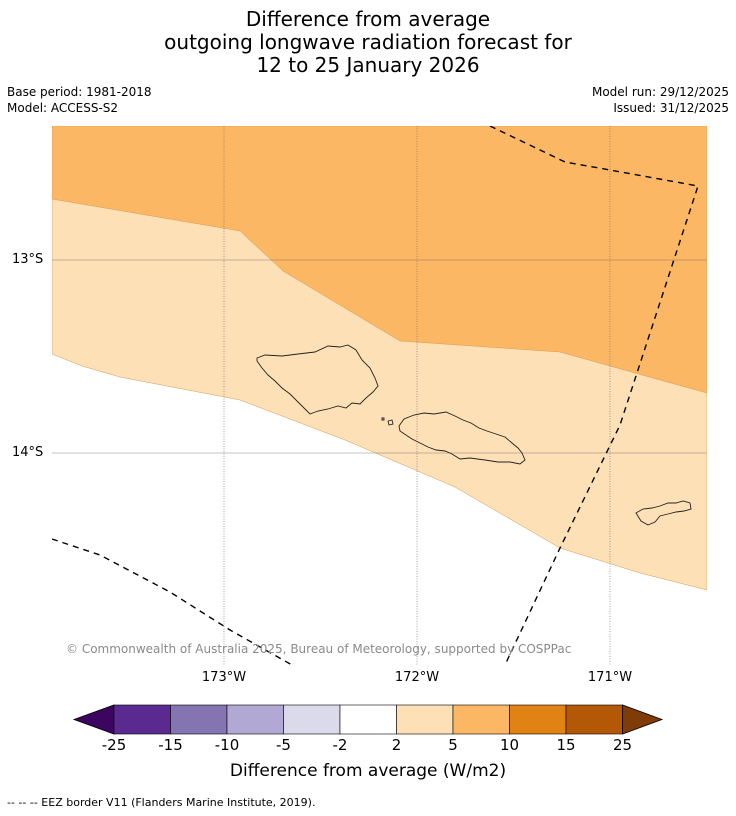 Image resolution: width=736 pixels, height=816 pixels. What do you see at coordinates (227, 745) in the screenshot?
I see `colorbar-tick-label: -10` at bounding box center [227, 745].